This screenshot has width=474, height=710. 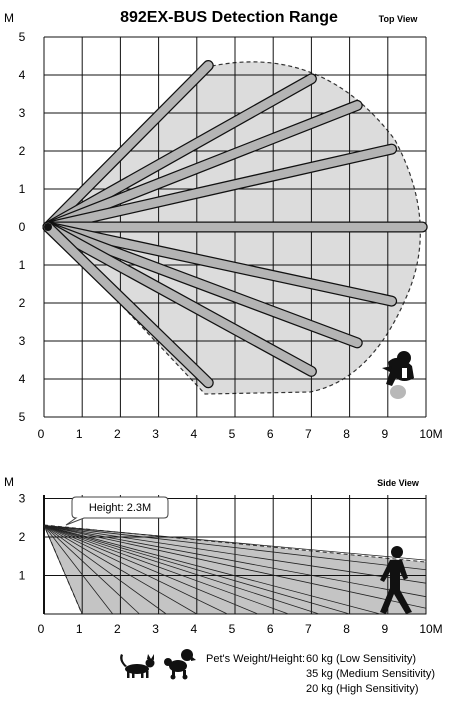 I want to click on top-x-tick-label: 1, so click(x=79, y=434).